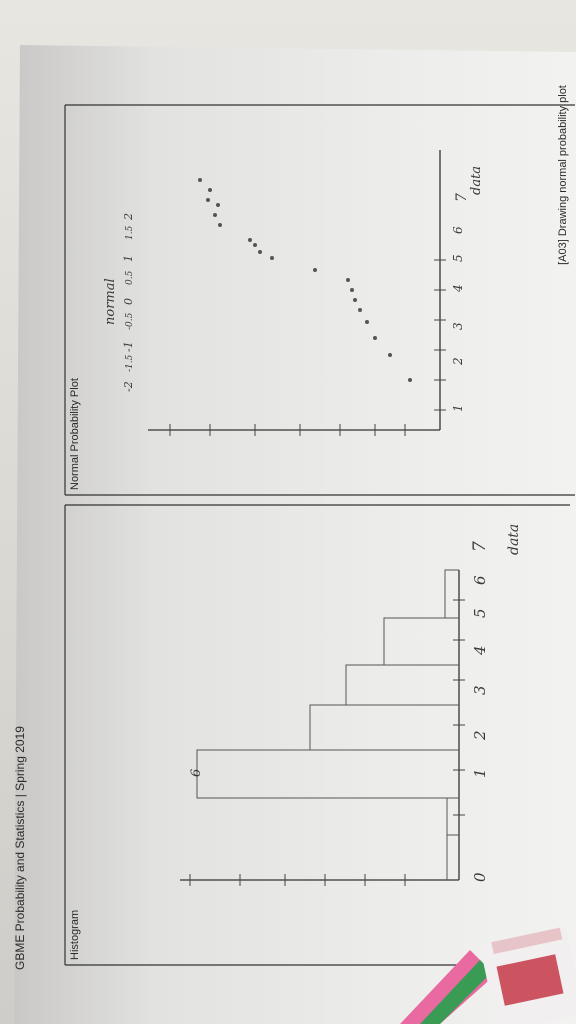  Describe the element at coordinates (447, 987) in the screenshot. I see `pink-marker` at that location.